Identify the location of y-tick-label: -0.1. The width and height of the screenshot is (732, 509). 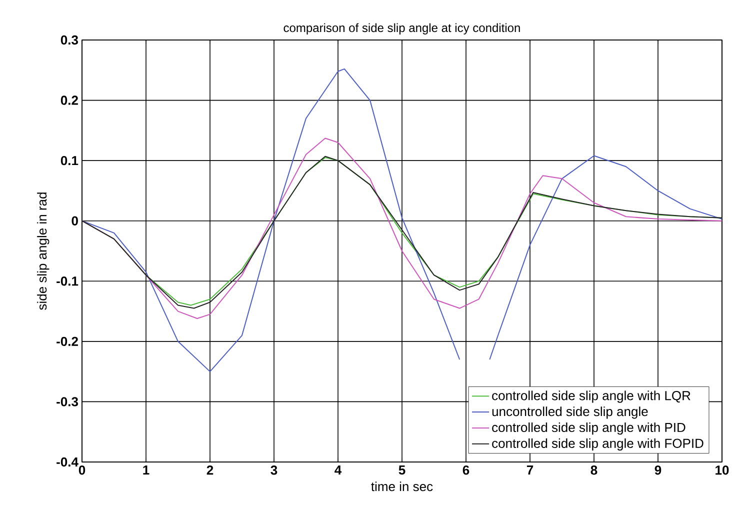
(67, 281).